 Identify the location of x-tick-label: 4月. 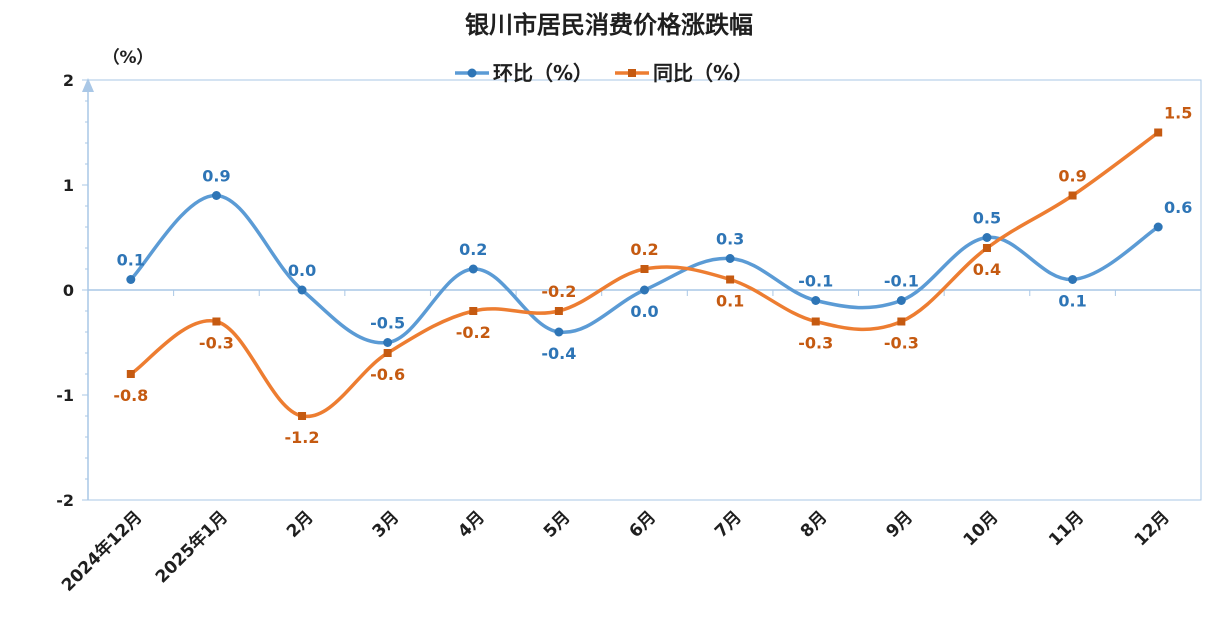
(471, 524).